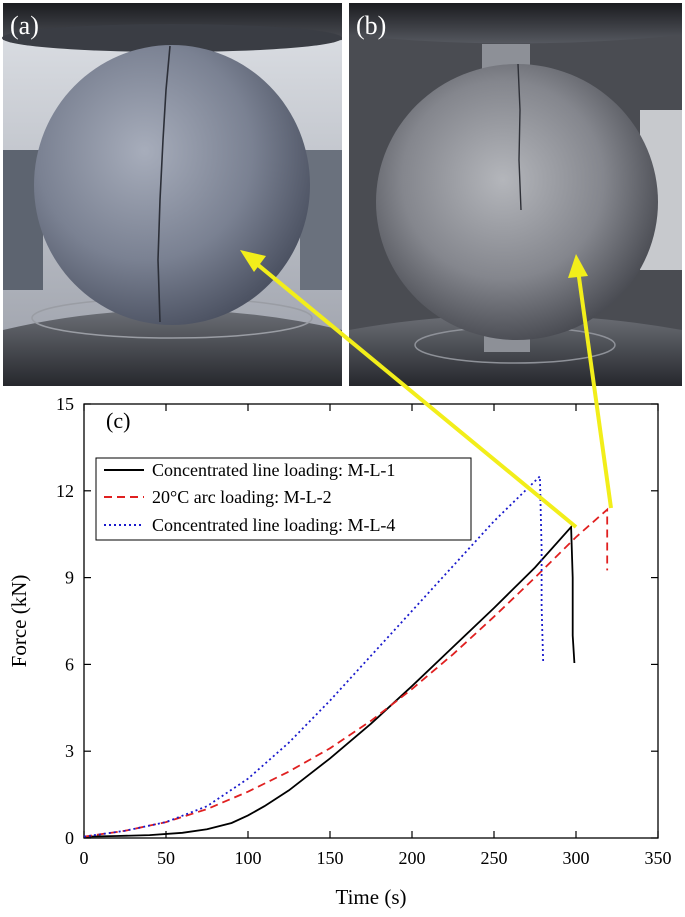  What do you see at coordinates (65, 491) in the screenshot?
I see `y-tick-label-4: 12` at bounding box center [65, 491].